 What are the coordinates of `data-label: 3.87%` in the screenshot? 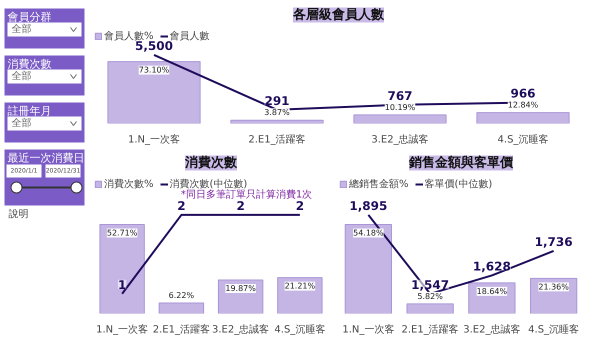 It's located at (277, 113).